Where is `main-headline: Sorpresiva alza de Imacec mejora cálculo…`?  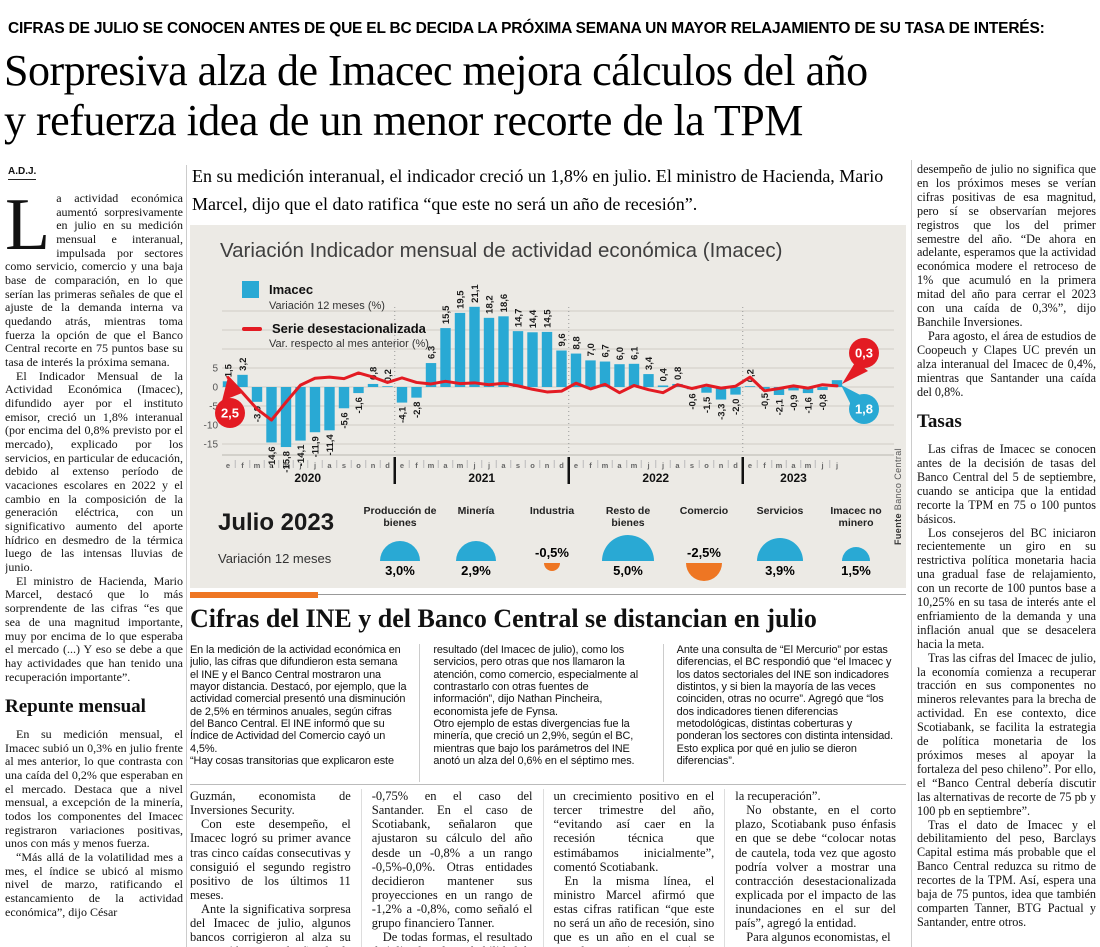
main-headline: Sorpresiva alza de Imacec mejora cálculo… is located at coordinates (551, 96).